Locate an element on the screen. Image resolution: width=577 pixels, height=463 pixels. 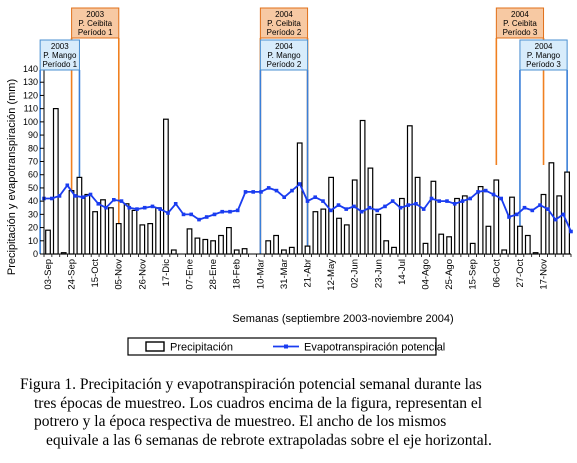
y-tick-label: 40 is located at coordinates (33, 201).